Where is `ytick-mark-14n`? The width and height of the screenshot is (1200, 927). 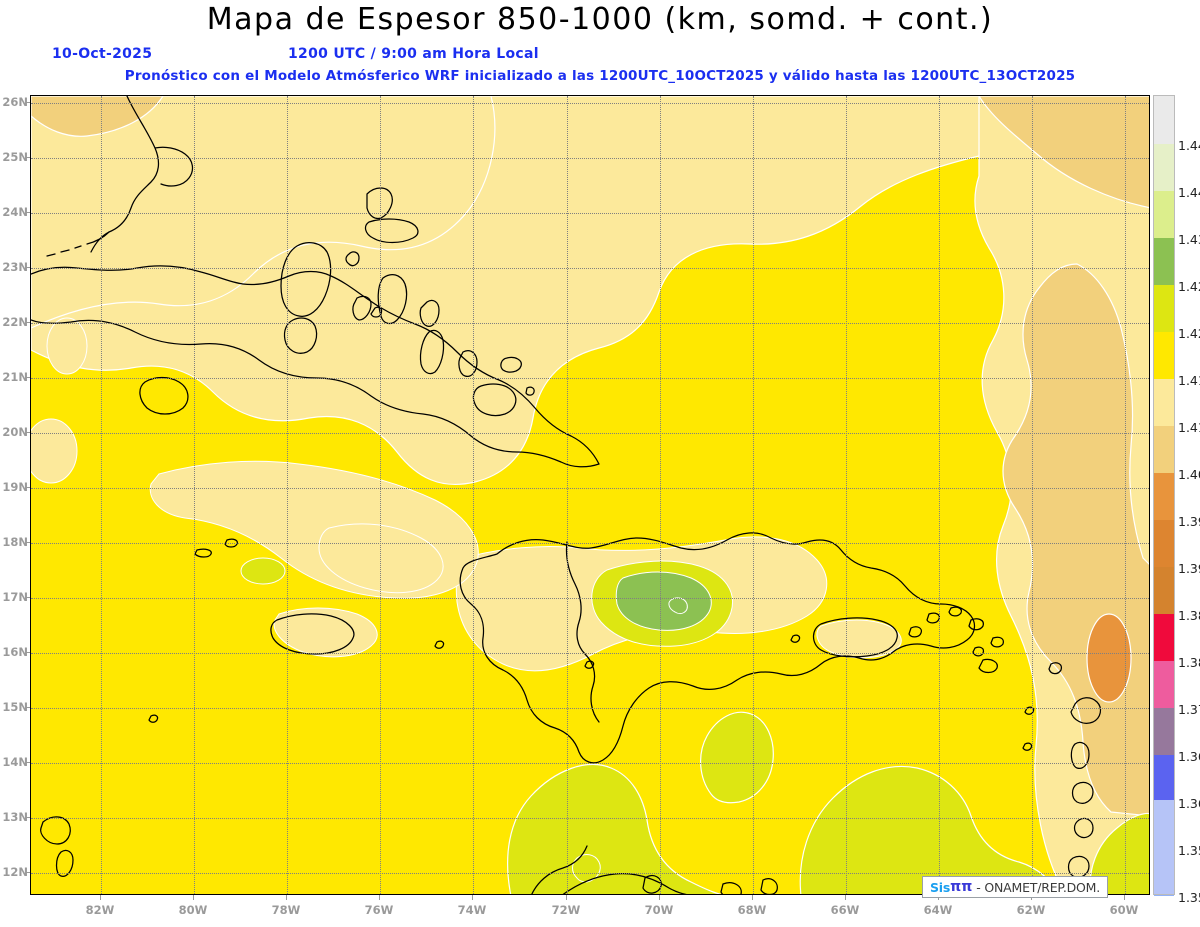 ytick-mark-14n is located at coordinates (27, 762).